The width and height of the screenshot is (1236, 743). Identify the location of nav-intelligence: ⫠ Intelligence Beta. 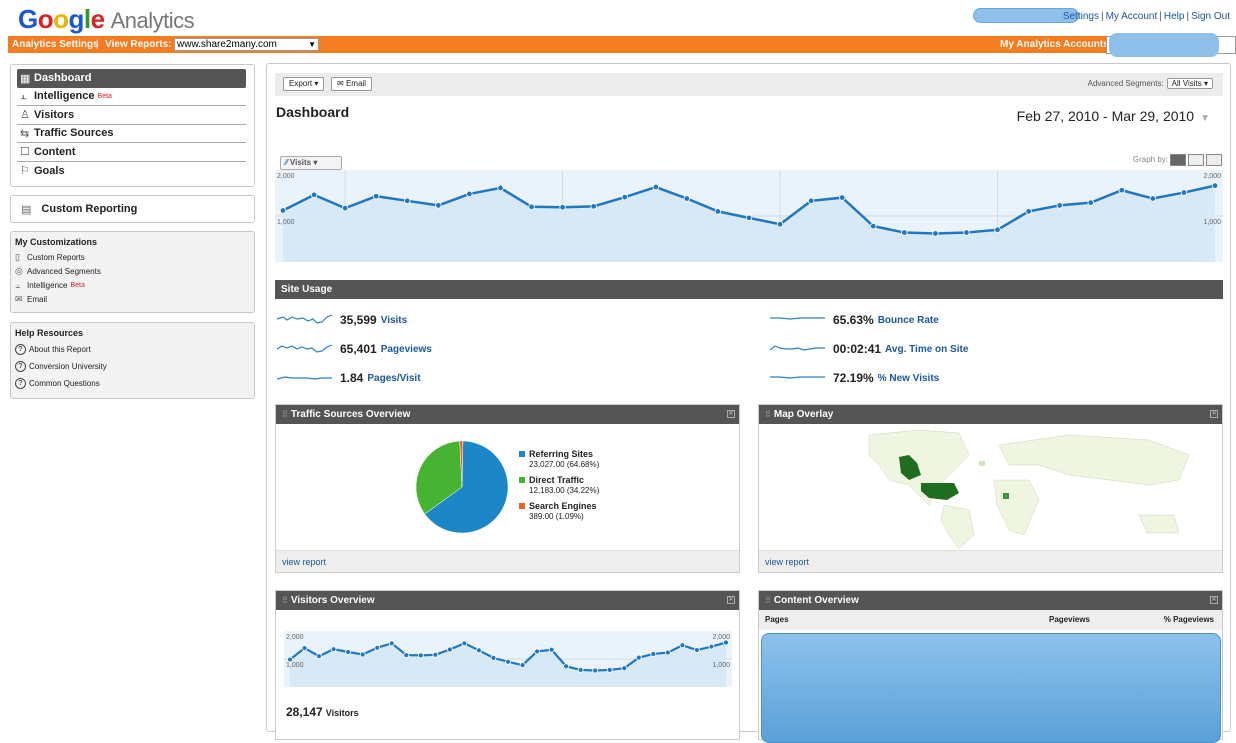
(131, 97).